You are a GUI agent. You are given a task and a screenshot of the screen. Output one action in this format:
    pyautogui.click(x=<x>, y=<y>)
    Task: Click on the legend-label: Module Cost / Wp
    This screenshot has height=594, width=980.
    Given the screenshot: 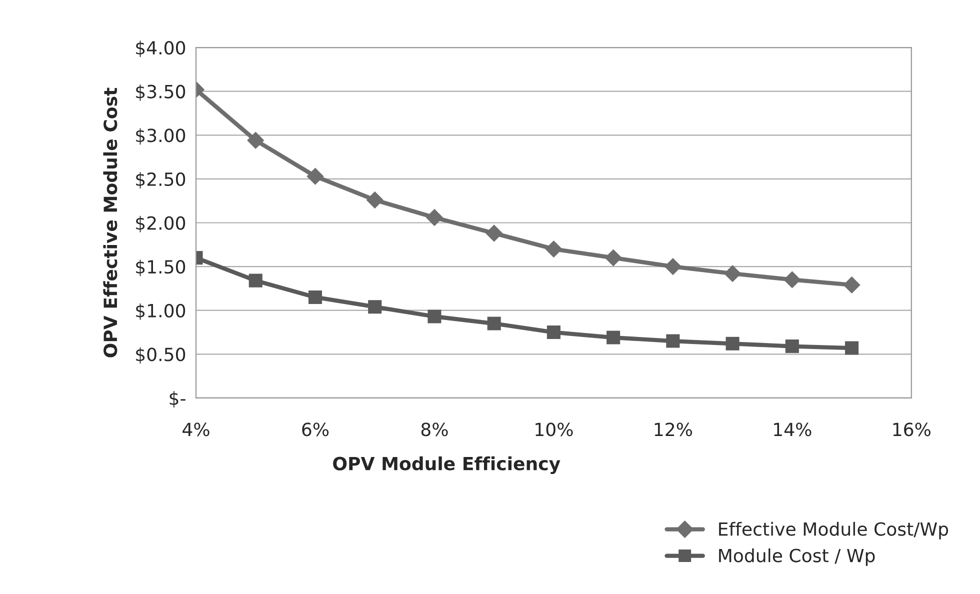 What is the action you would take?
    pyautogui.click(x=797, y=557)
    